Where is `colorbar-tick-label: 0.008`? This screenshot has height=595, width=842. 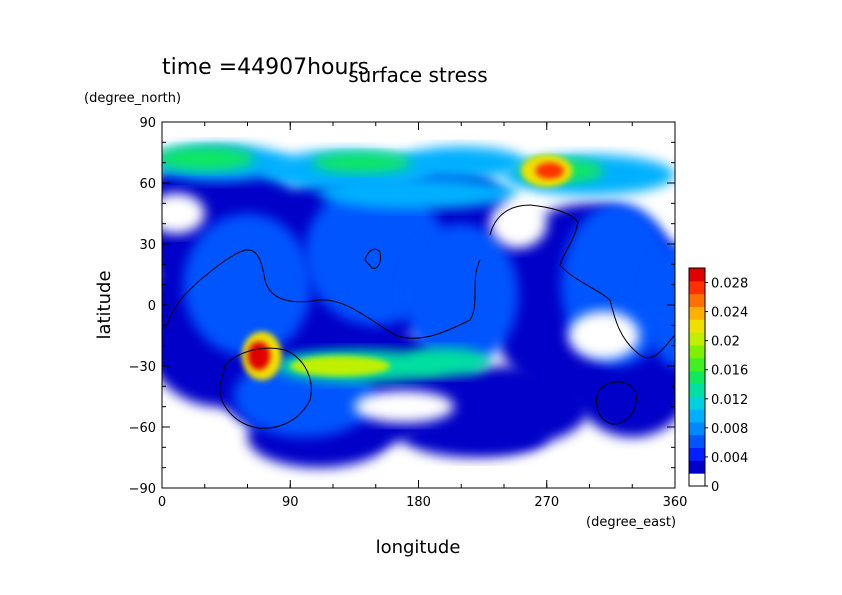 colorbar-tick-label: 0.008 is located at coordinates (729, 429).